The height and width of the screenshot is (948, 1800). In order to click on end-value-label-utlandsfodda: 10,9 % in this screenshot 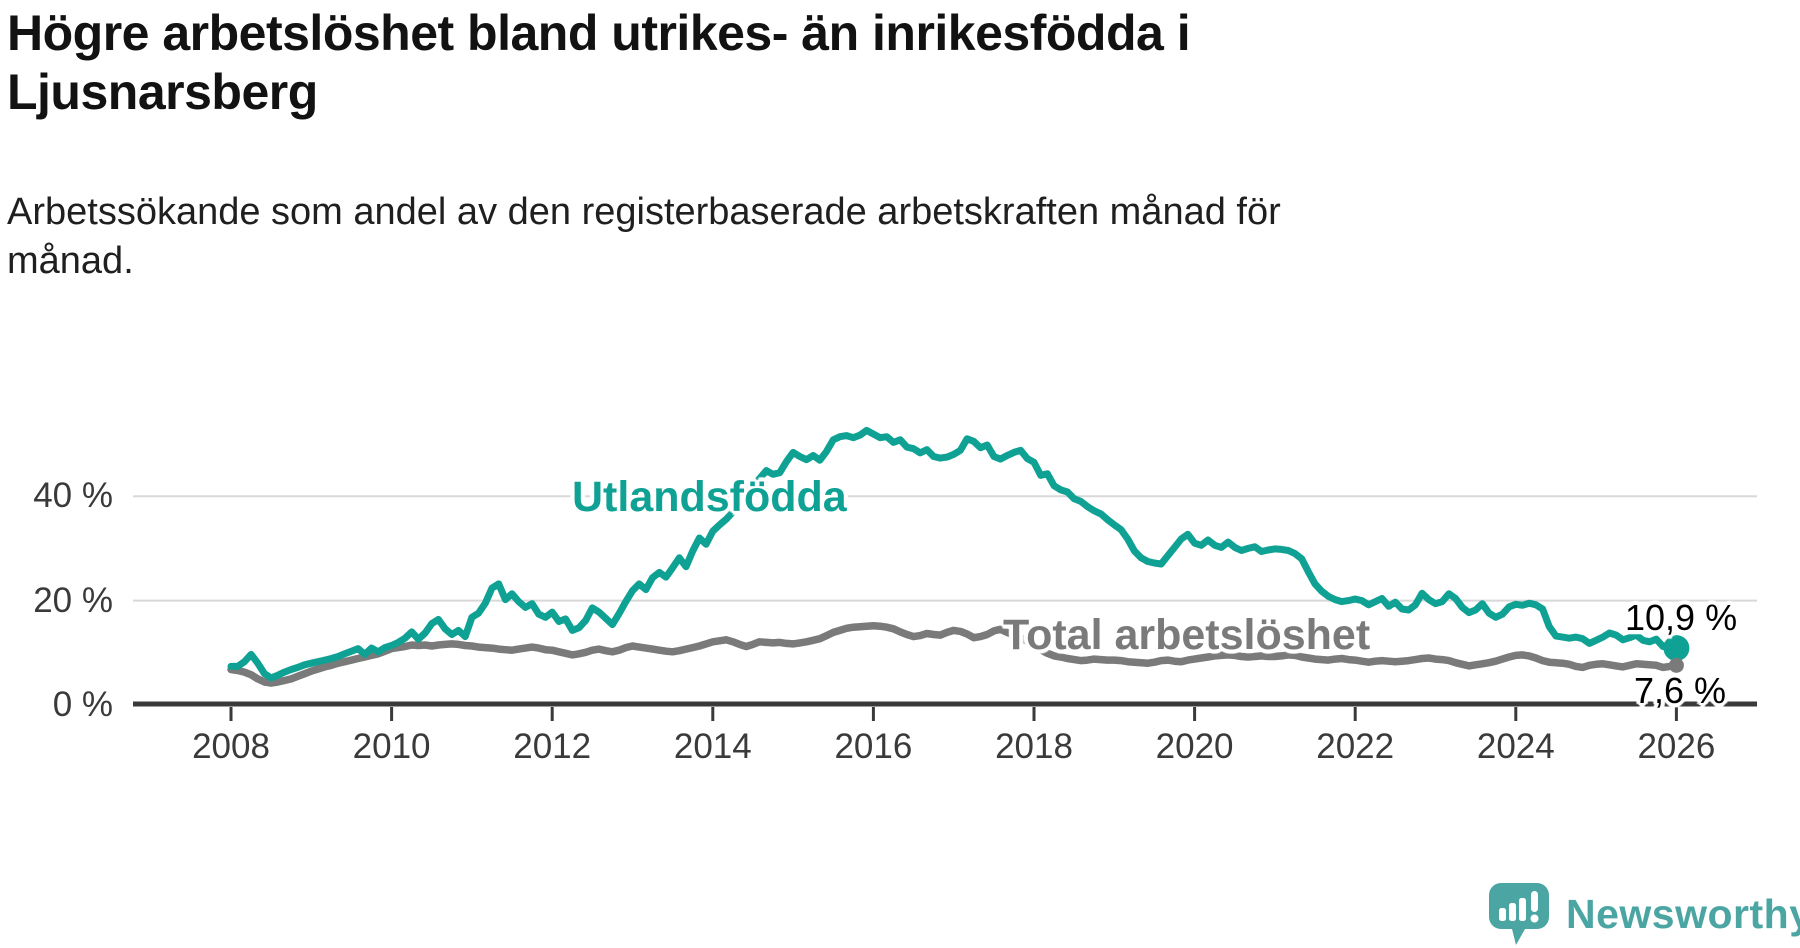, I will do `click(1681, 617)`.